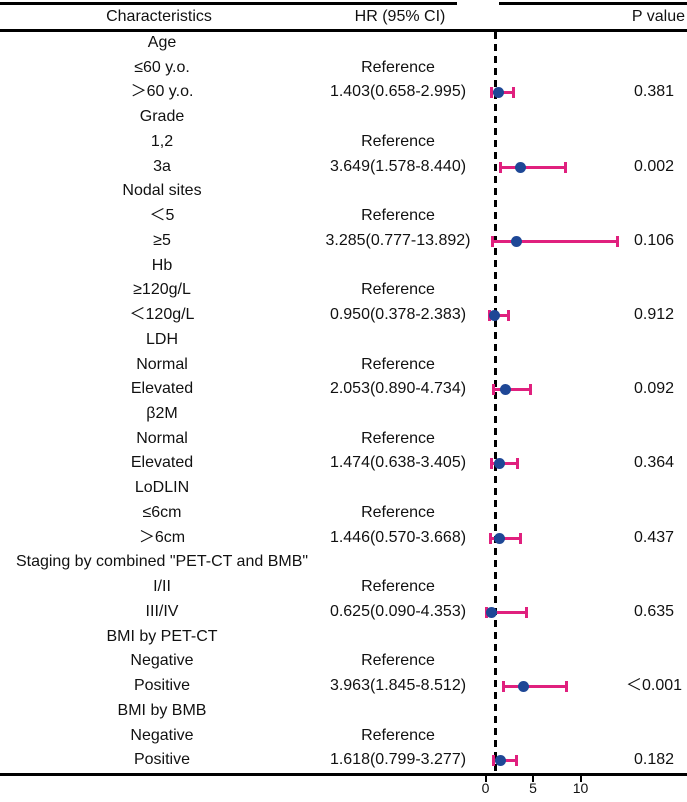 Image resolution: width=687 pixels, height=802 pixels. What do you see at coordinates (161, 339) in the screenshot?
I see `group-label: LDH` at bounding box center [161, 339].